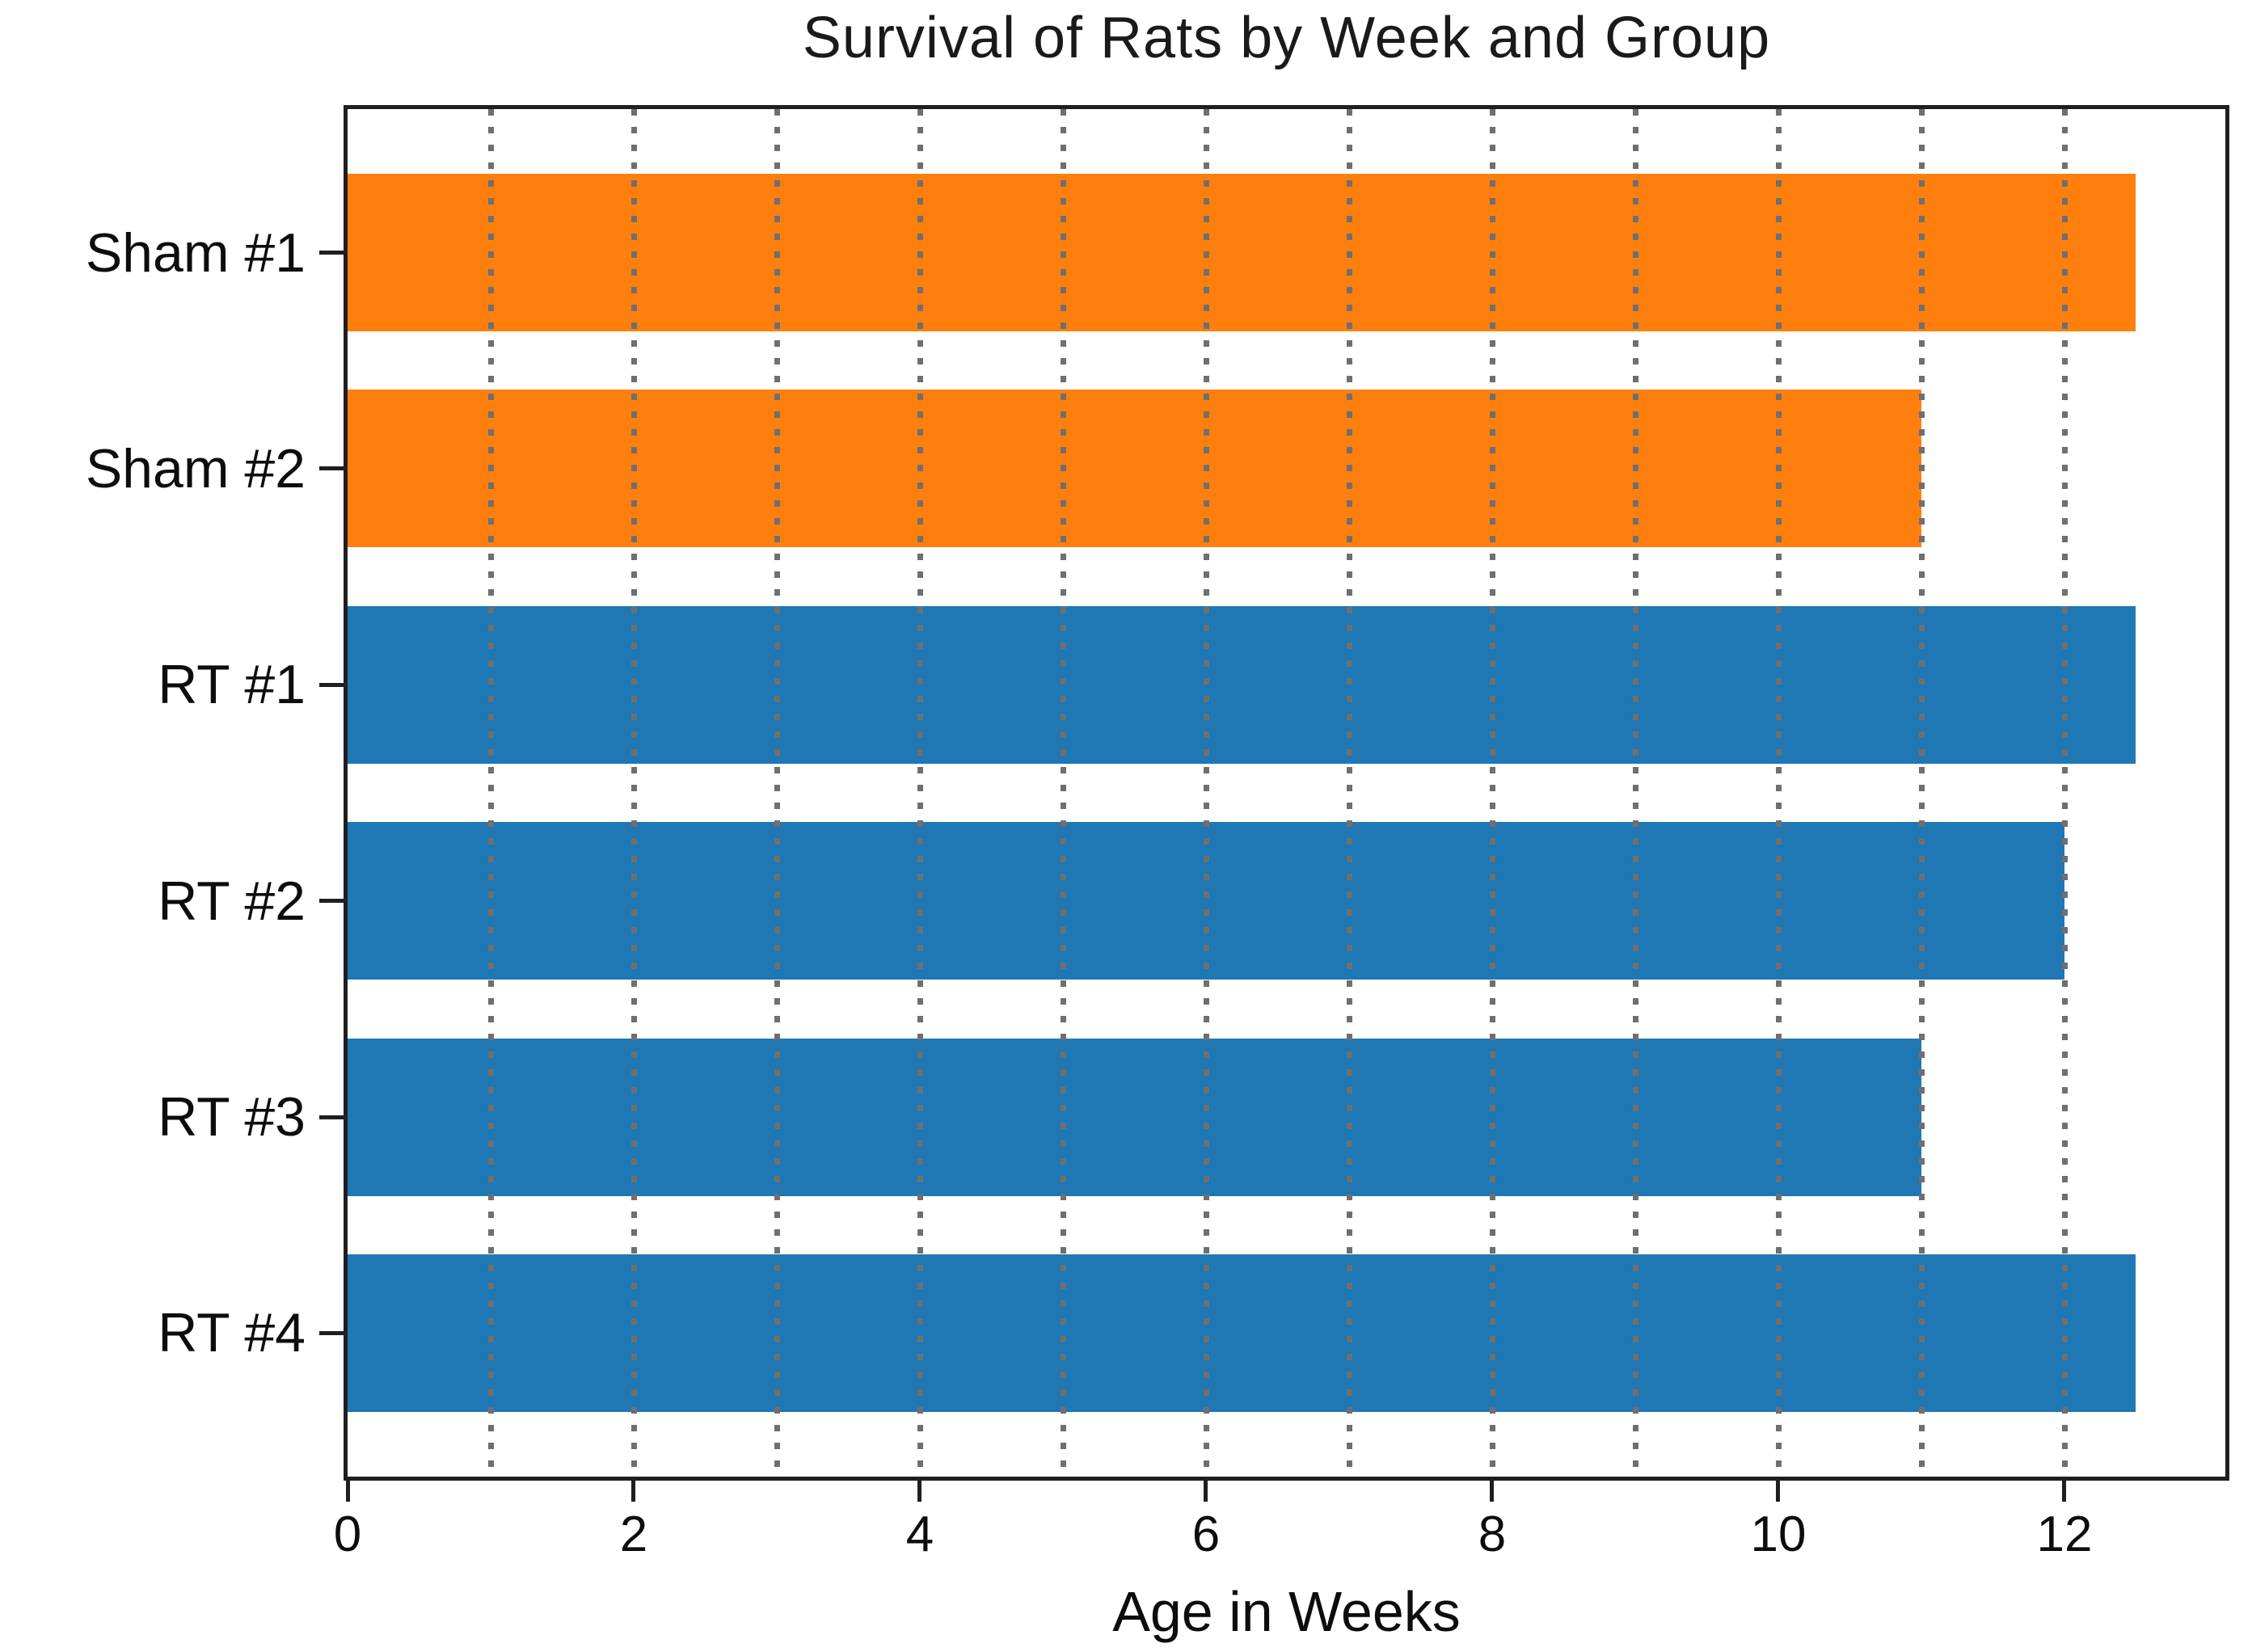 This screenshot has width=2252, height=1652. Describe the element at coordinates (232, 901) in the screenshot. I see `y-tick-label-rt-2: RT #2` at that location.